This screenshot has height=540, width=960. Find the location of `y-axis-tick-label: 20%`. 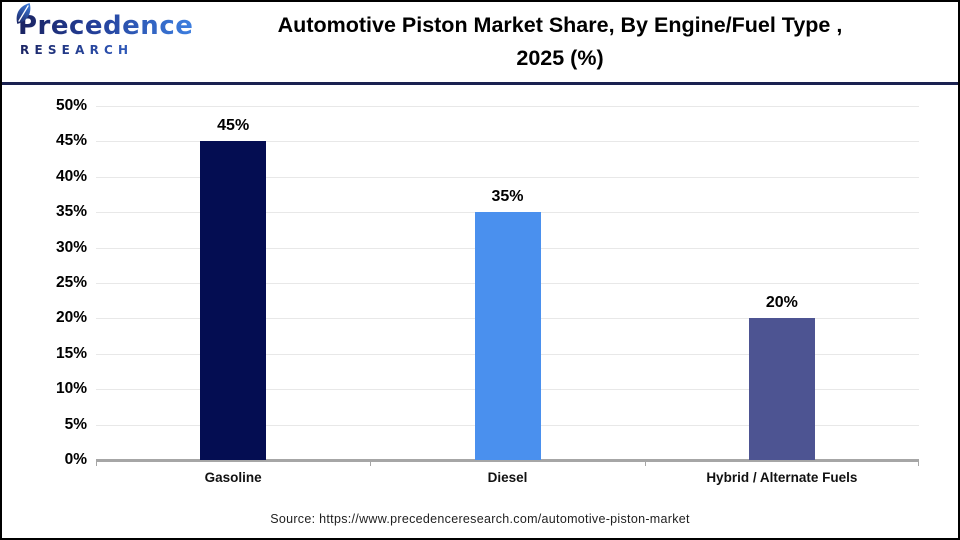

y-axis-tick-label: 20% is located at coordinates (71, 318).